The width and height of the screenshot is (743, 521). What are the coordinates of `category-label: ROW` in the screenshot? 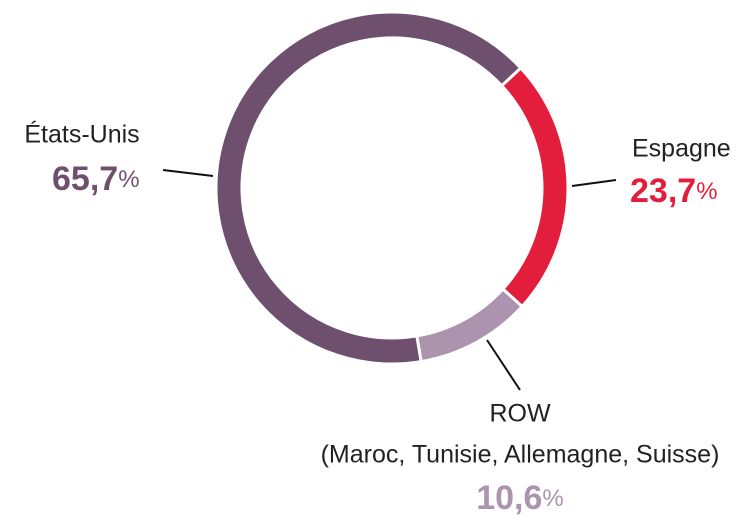 It's located at (520, 414).